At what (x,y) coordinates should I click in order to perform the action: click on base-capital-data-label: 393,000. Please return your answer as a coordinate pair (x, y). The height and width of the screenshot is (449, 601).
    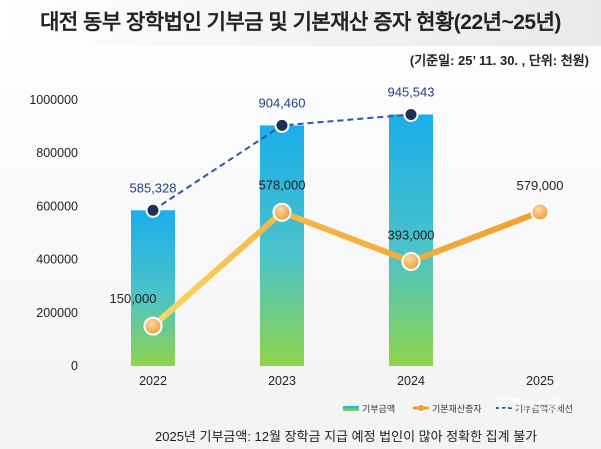
    Looking at the image, I should click on (411, 234).